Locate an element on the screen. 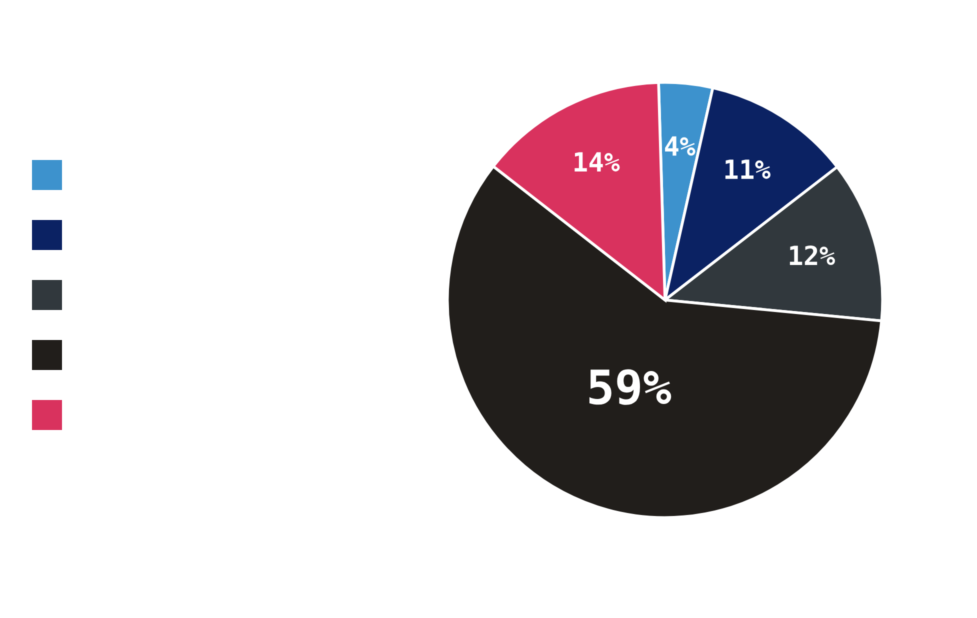  data-label: 14% is located at coordinates (597, 162).